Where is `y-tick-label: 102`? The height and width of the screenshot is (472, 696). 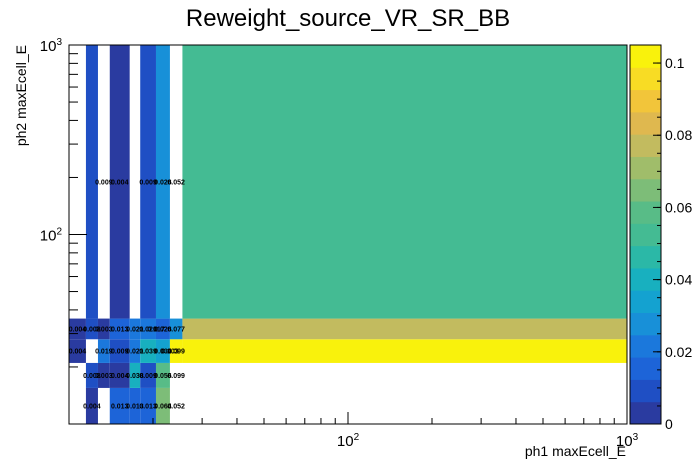 y-tick-label: 102 is located at coordinates (51, 236).